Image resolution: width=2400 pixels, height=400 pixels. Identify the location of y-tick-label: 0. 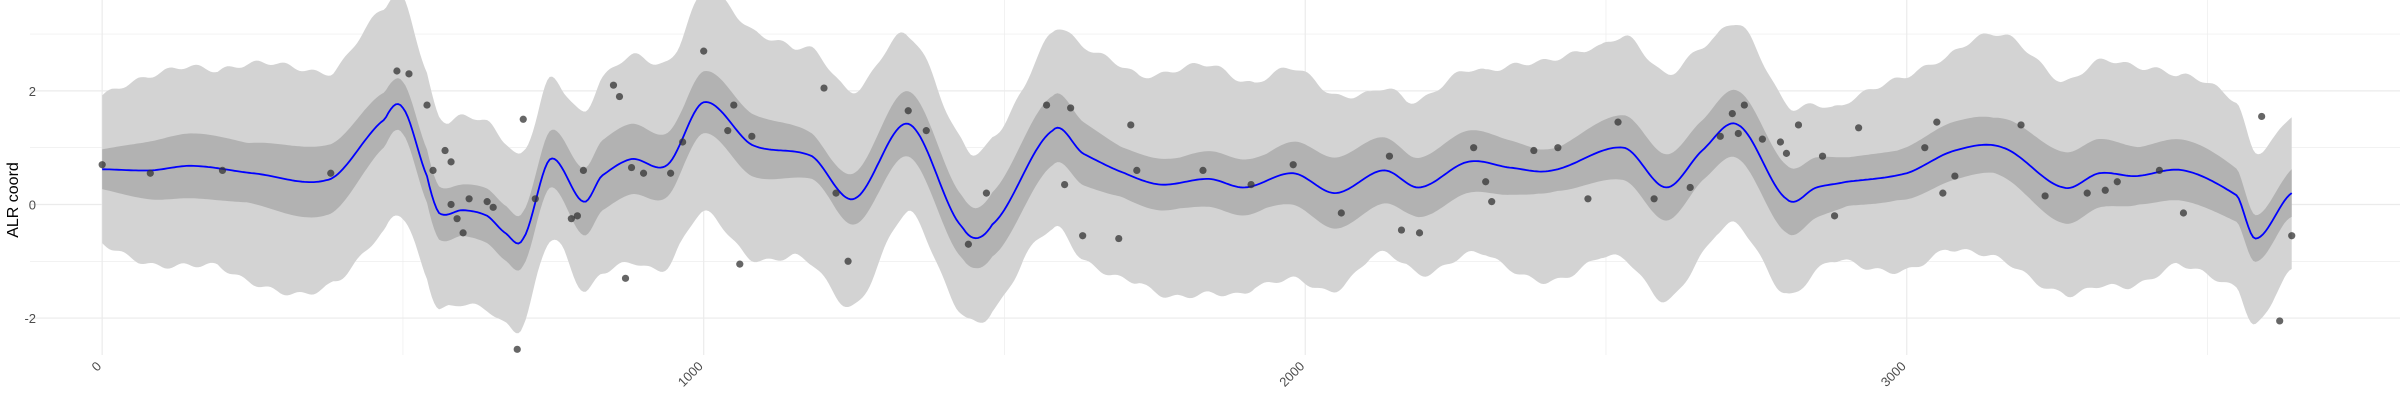
(32, 204).